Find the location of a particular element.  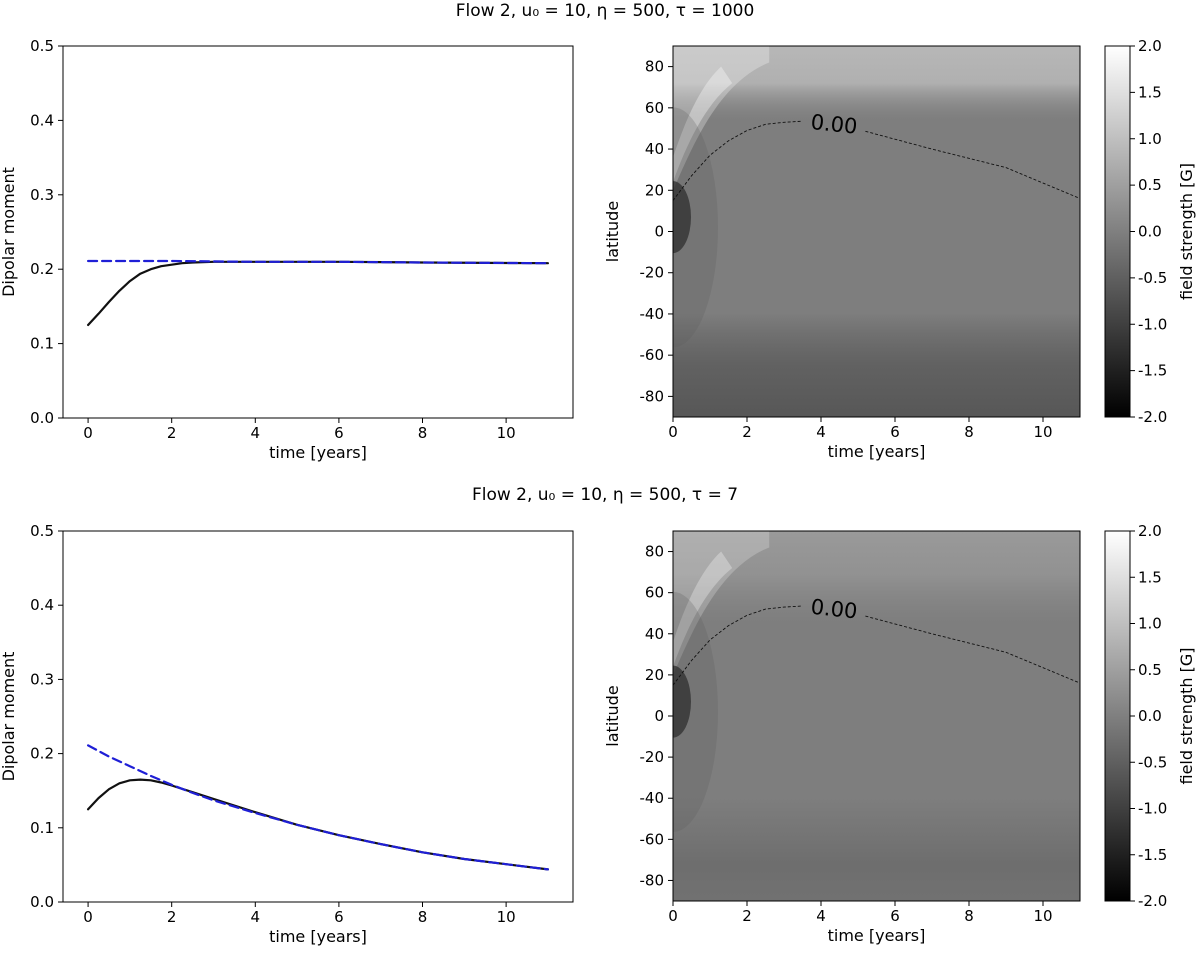

y-tick-label: -60 is located at coordinates (652, 839).